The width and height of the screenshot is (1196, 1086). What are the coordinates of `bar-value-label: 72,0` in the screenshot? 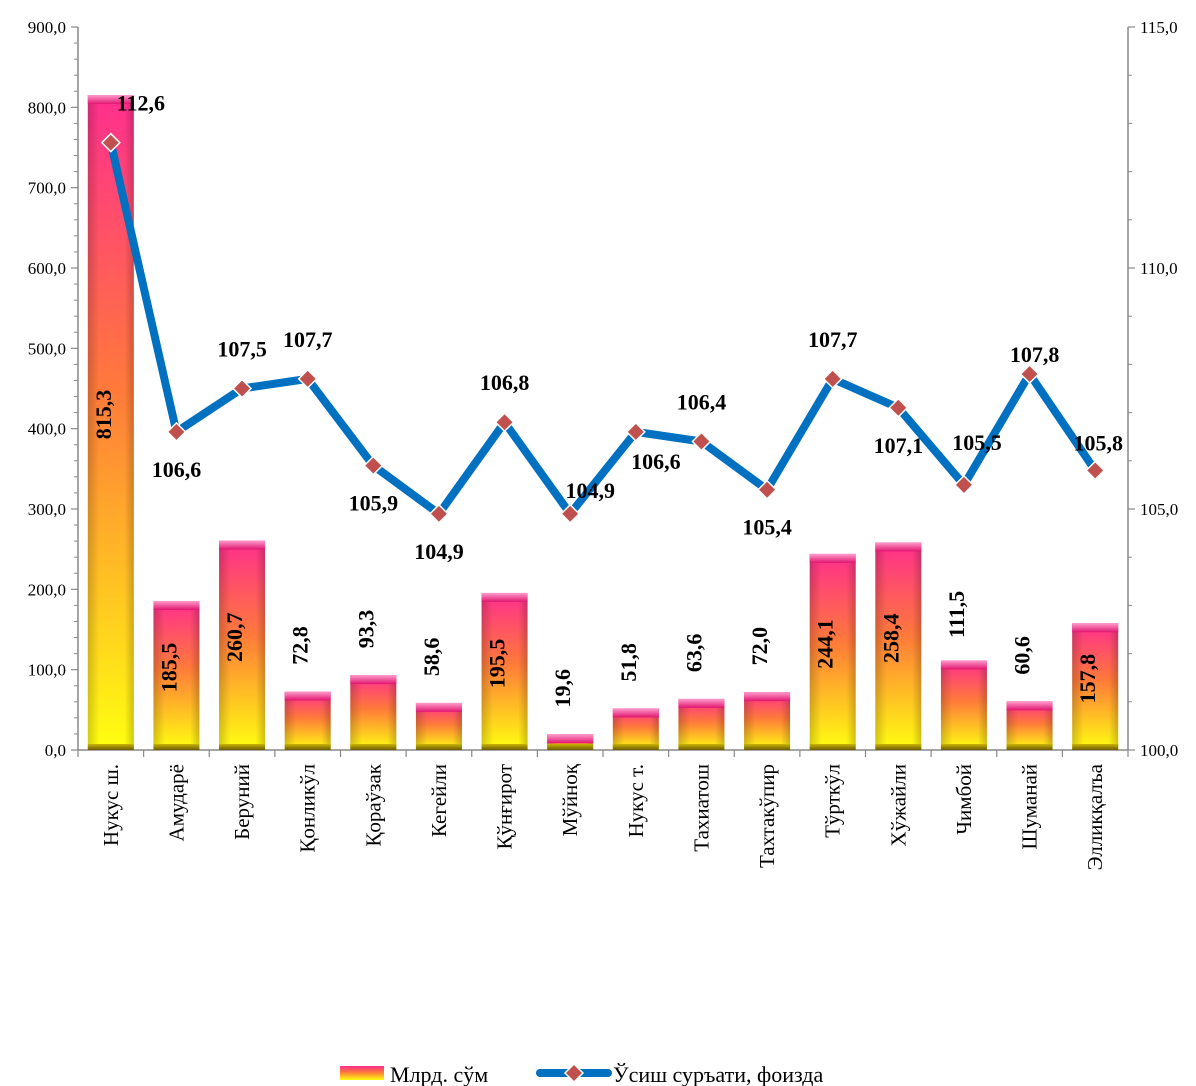 It's located at (759, 646).